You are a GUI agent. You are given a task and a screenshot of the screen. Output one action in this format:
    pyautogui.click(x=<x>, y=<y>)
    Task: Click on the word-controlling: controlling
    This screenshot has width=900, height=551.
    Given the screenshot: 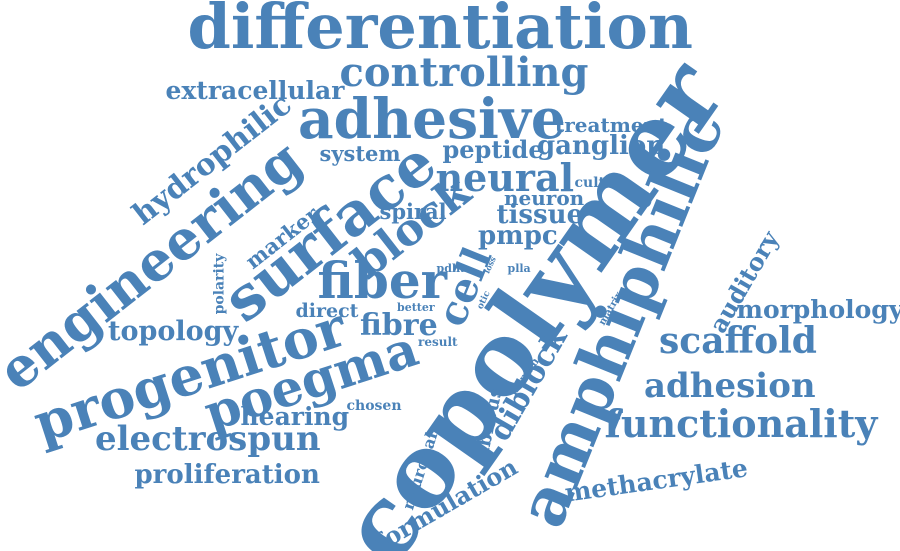 What is the action you would take?
    pyautogui.click(x=464, y=72)
    